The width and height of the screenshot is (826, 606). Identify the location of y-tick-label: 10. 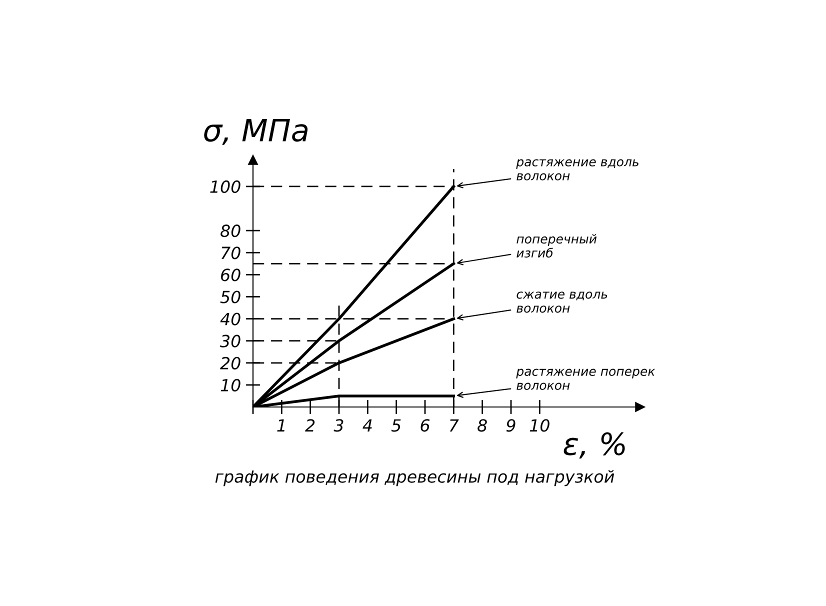
(230, 385).